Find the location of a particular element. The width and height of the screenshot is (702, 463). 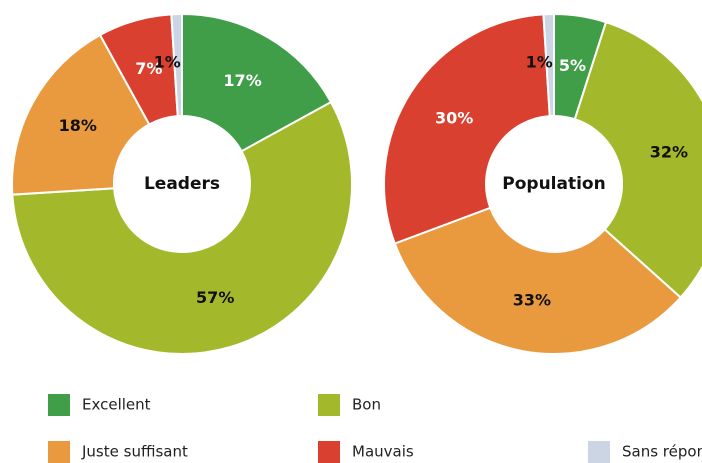

data-label: 32% is located at coordinates (669, 151).